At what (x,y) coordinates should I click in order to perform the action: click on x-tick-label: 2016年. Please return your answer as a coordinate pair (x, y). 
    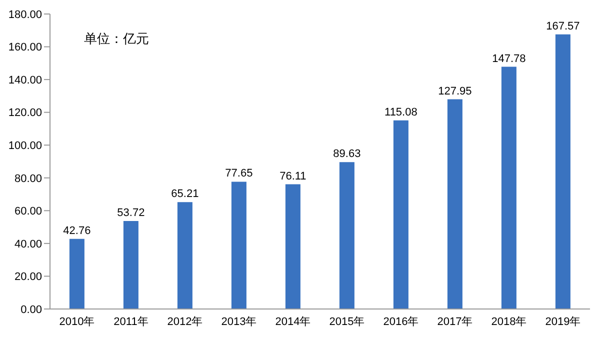
    Looking at the image, I should click on (401, 322).